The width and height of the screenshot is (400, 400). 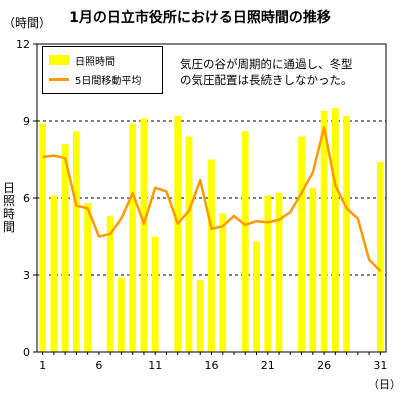 I want to click on annotation-line-2: の気圧配置は長続きしなかった。, so click(x=266, y=80).